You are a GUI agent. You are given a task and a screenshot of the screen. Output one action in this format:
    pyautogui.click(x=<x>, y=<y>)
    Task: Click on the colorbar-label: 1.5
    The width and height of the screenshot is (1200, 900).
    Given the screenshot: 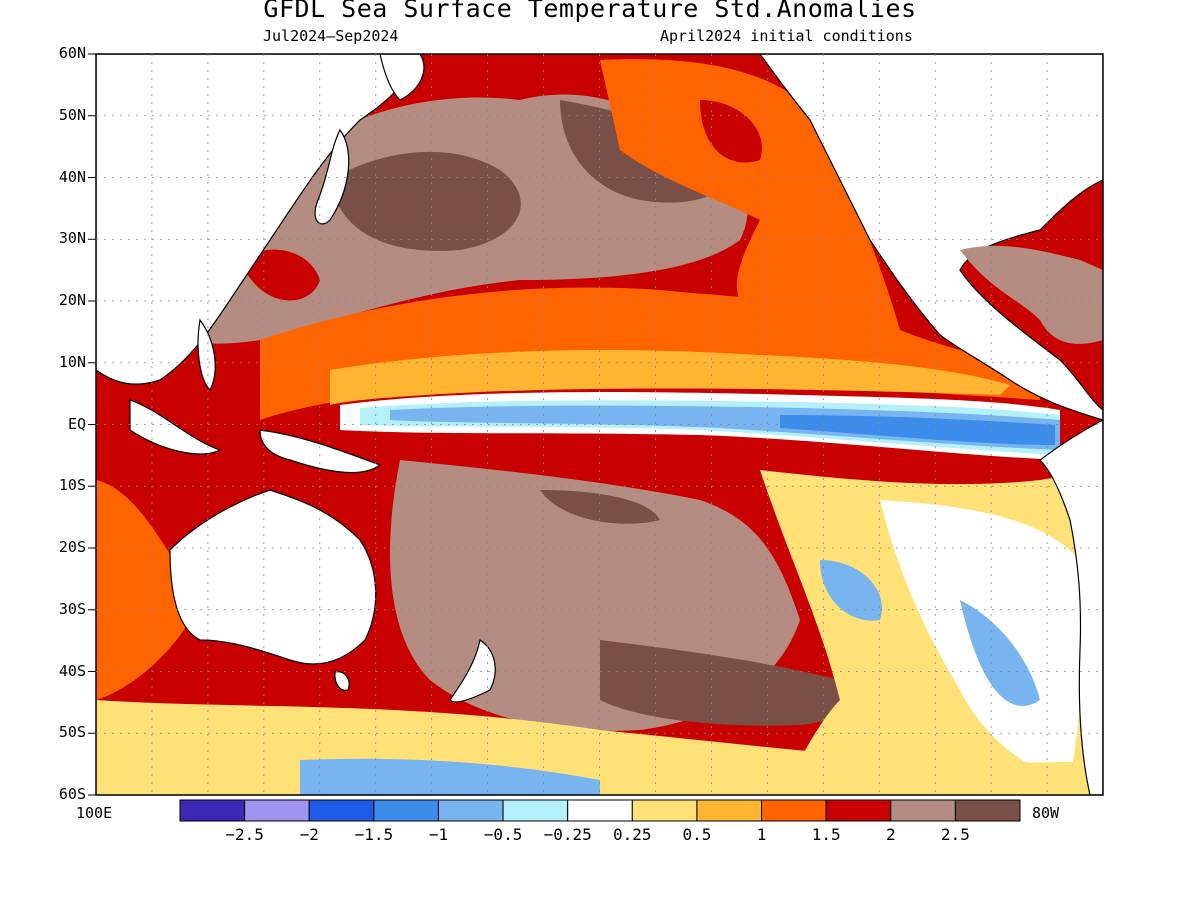 What is the action you would take?
    pyautogui.click(x=826, y=834)
    